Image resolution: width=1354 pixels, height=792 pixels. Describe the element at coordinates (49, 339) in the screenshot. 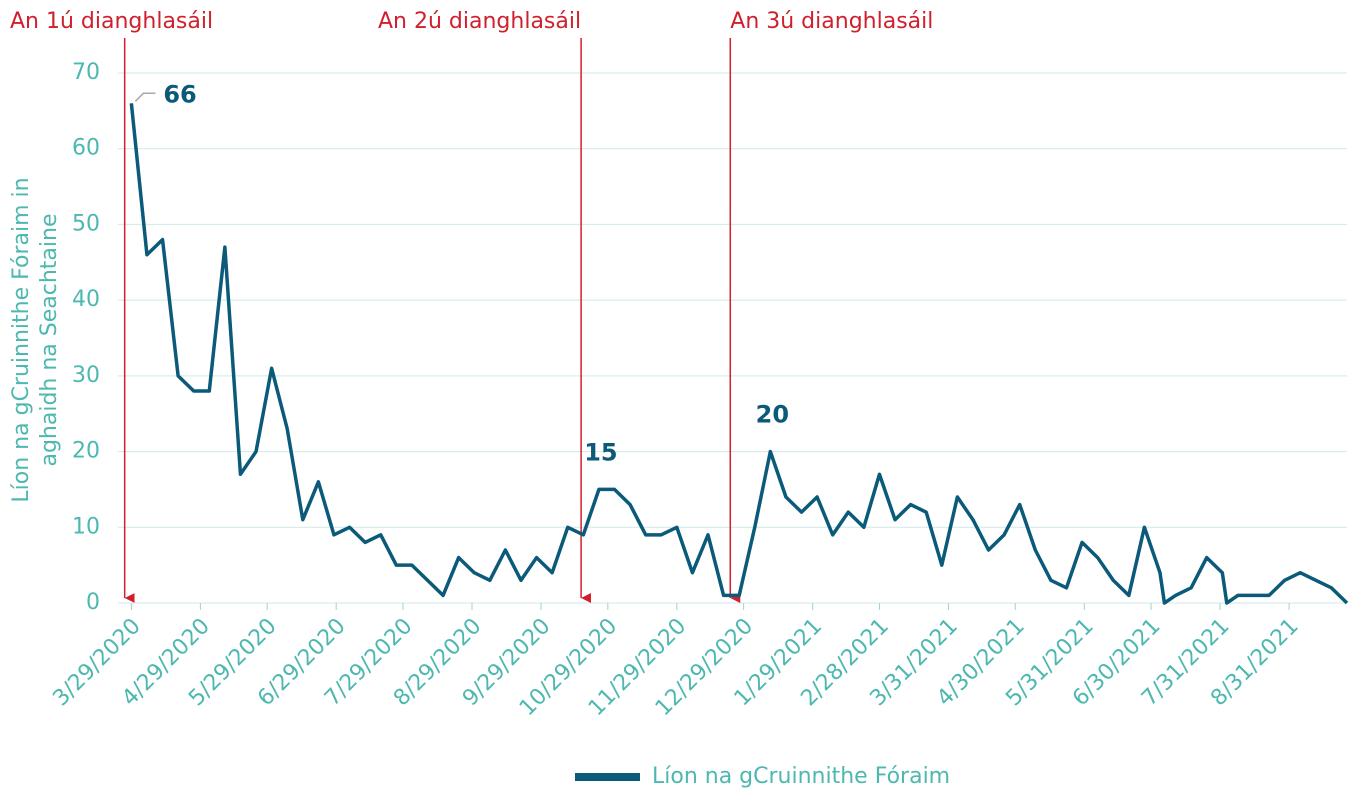

I see `y-axis-label: aghaidh na Seachtaine` at that location.